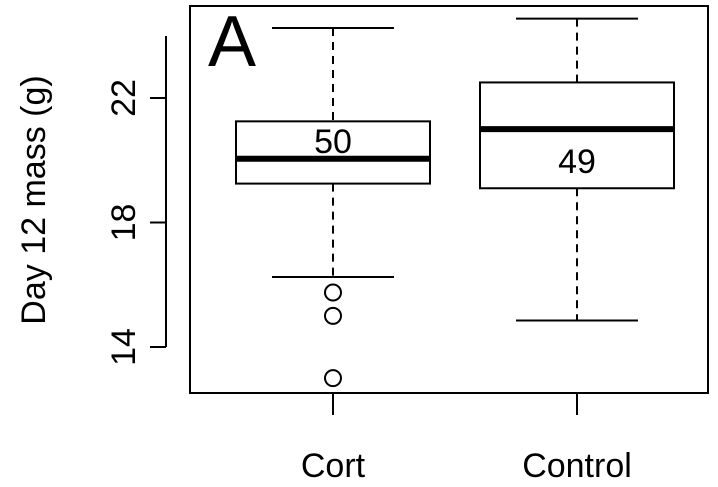 The height and width of the screenshot is (487, 718). Describe the element at coordinates (124, 98) in the screenshot. I see `y-tick-label: 22` at that location.